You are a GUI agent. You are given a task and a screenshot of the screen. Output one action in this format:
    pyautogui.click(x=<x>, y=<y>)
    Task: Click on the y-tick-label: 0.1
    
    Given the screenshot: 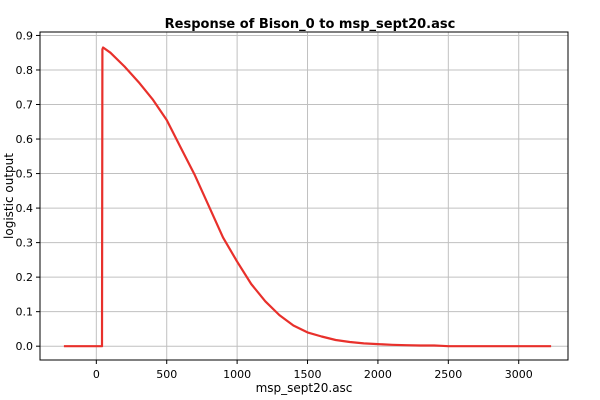 What is the action you would take?
    pyautogui.click(x=25, y=312)
    